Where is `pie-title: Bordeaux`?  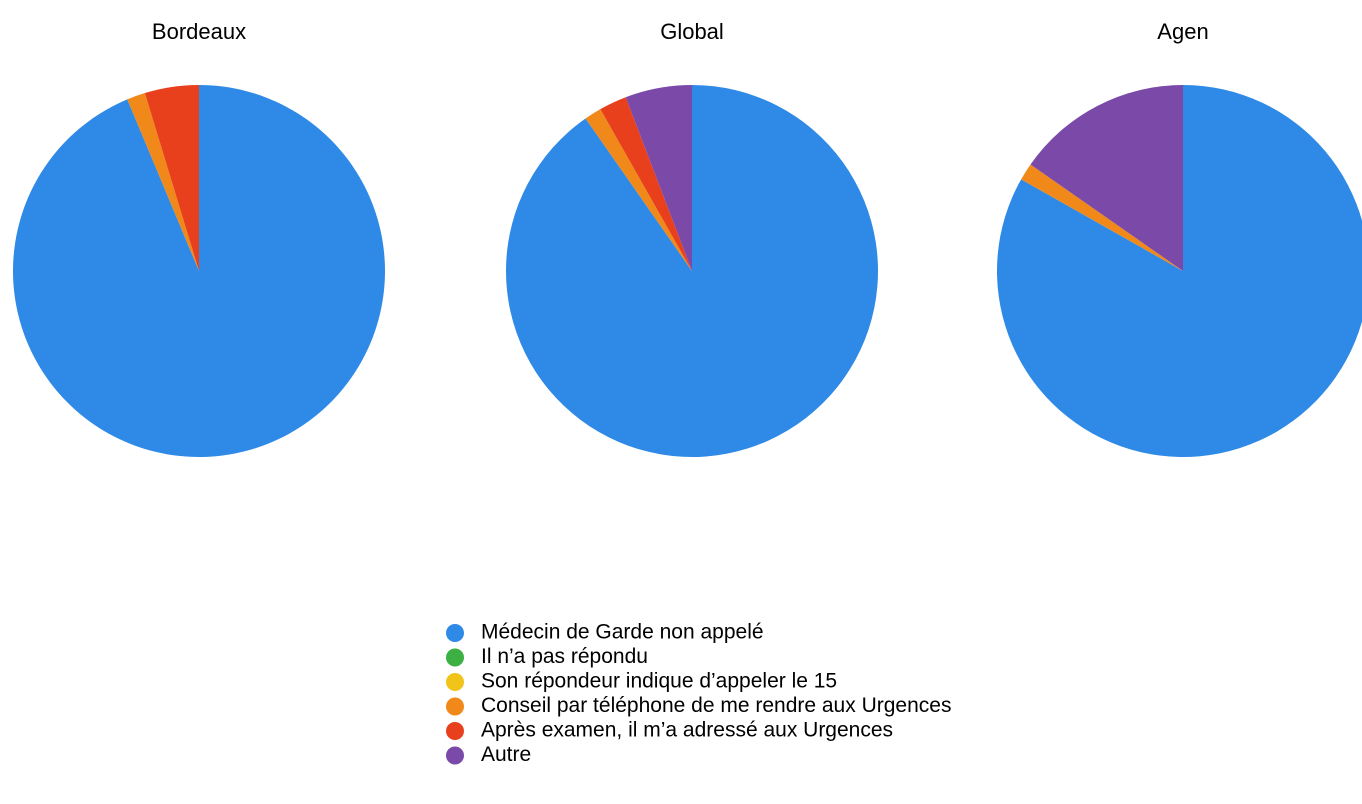 pie-title: Bordeaux is located at coordinates (199, 31).